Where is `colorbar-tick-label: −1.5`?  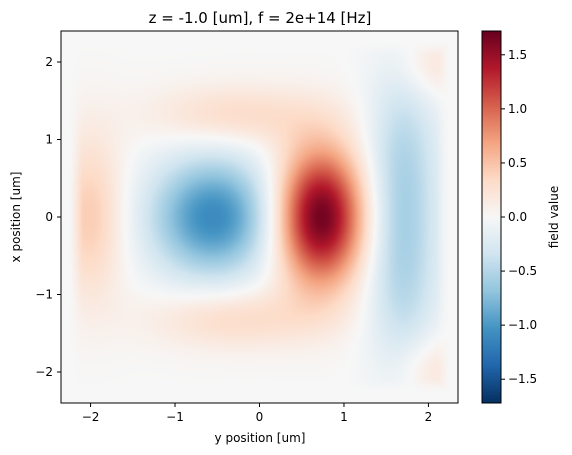
colorbar-tick-label: −1.5 is located at coordinates (522, 379).